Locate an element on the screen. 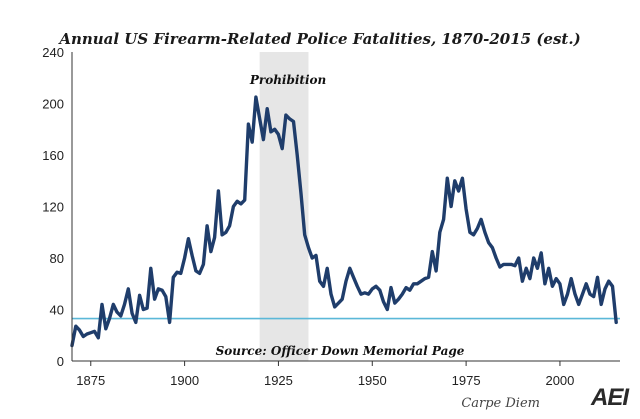 The width and height of the screenshot is (640, 419). prohibition-band is located at coordinates (284, 206).